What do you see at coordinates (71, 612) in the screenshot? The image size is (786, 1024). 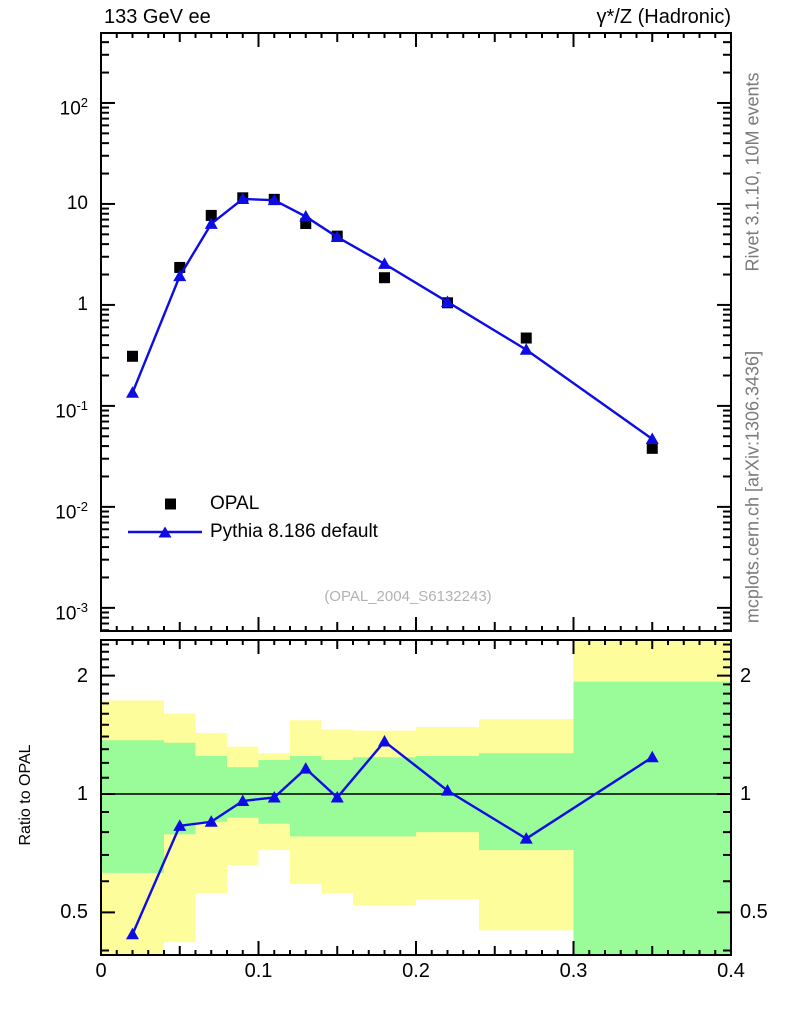 I see `y-tick-label: 10⁻³` at bounding box center [71, 612].